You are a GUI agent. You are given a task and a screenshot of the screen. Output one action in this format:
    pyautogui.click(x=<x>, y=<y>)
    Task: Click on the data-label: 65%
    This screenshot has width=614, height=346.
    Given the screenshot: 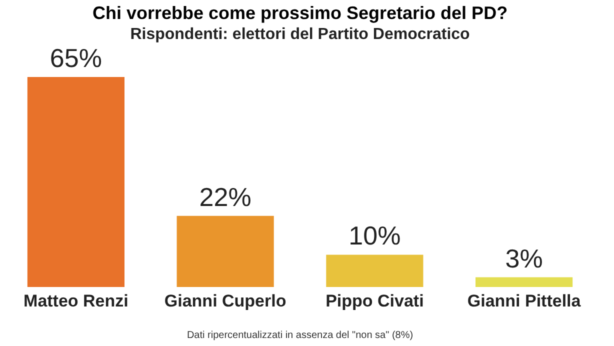 What is the action you would take?
    pyautogui.click(x=76, y=58)
    